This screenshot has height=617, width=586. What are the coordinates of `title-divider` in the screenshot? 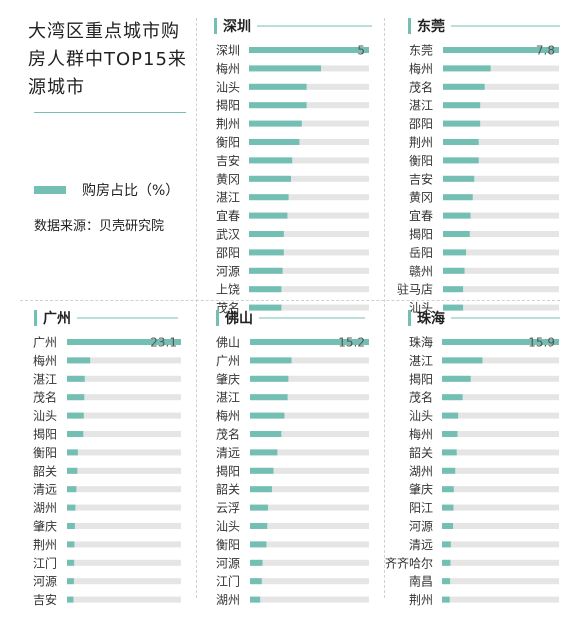 It's located at (110, 112).